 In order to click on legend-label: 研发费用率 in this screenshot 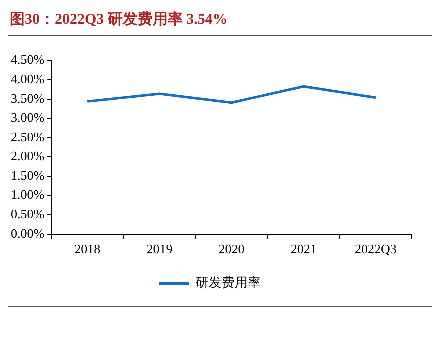, I will do `click(228, 282)`.